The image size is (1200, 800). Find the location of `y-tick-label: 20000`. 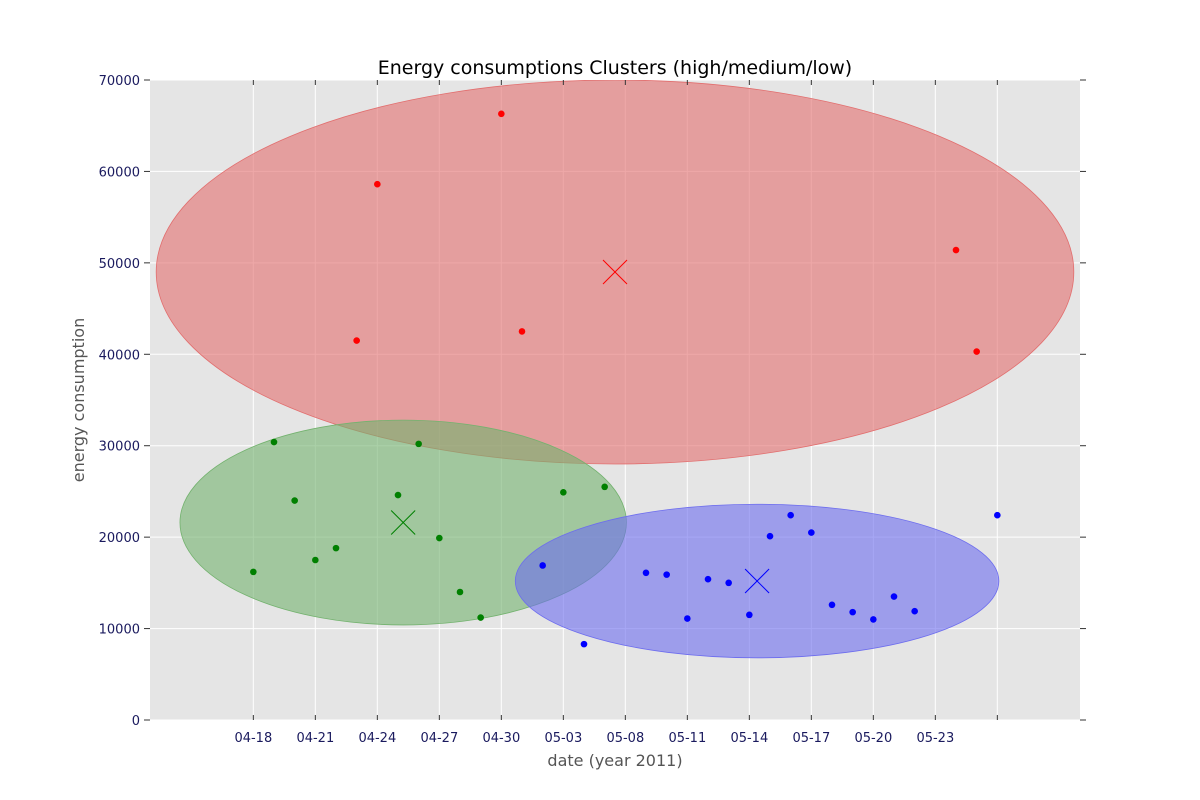

y-tick-label: 20000 is located at coordinates (119, 538).